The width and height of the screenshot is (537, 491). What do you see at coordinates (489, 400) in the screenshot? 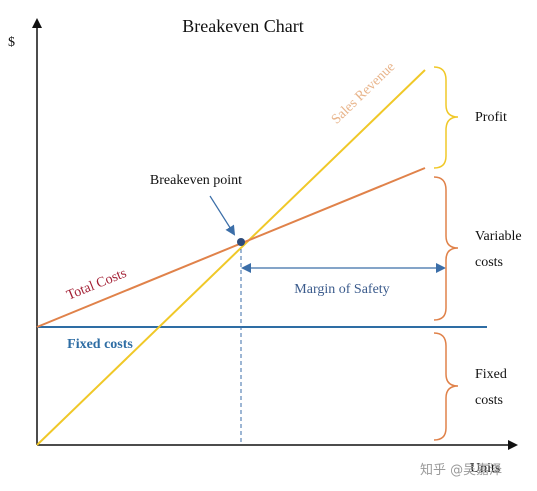
I see `fixed-label: costs` at bounding box center [489, 400].